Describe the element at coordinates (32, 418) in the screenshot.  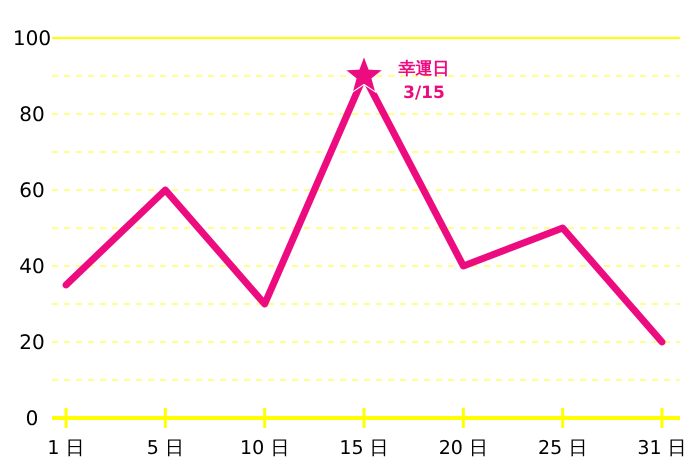
I see `y-tick-label: 0` at that location.